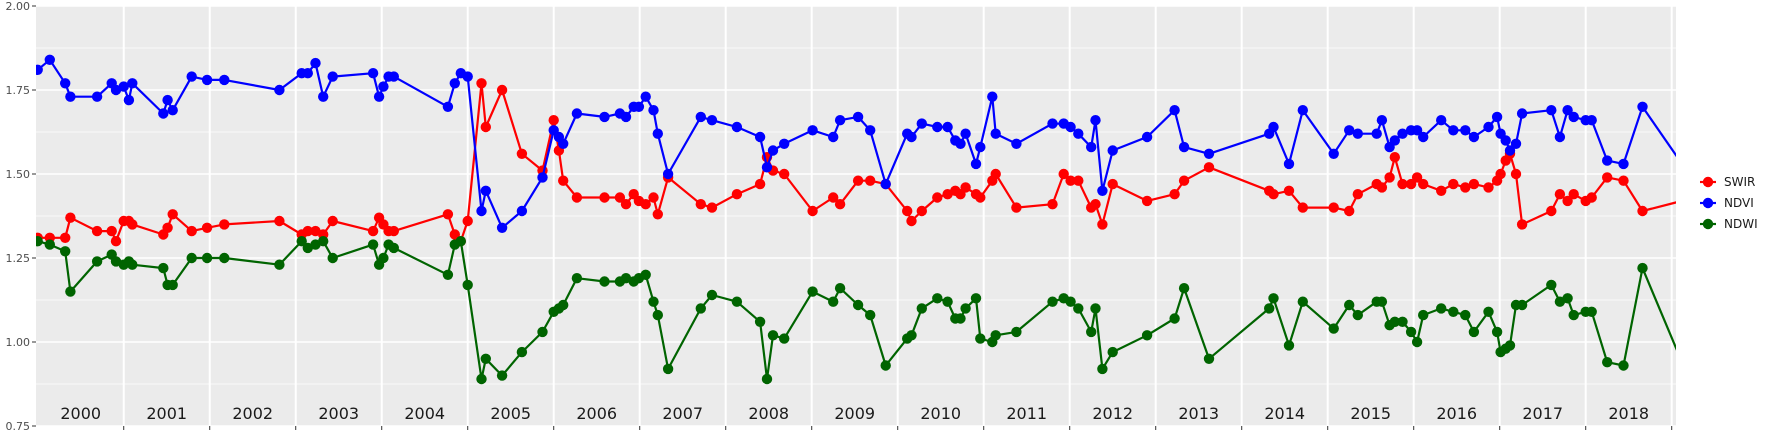 Image resolution: width=1773 pixels, height=442 pixels. What do you see at coordinates (18, 426) in the screenshot?
I see `y-tick-label: 0.75` at bounding box center [18, 426].